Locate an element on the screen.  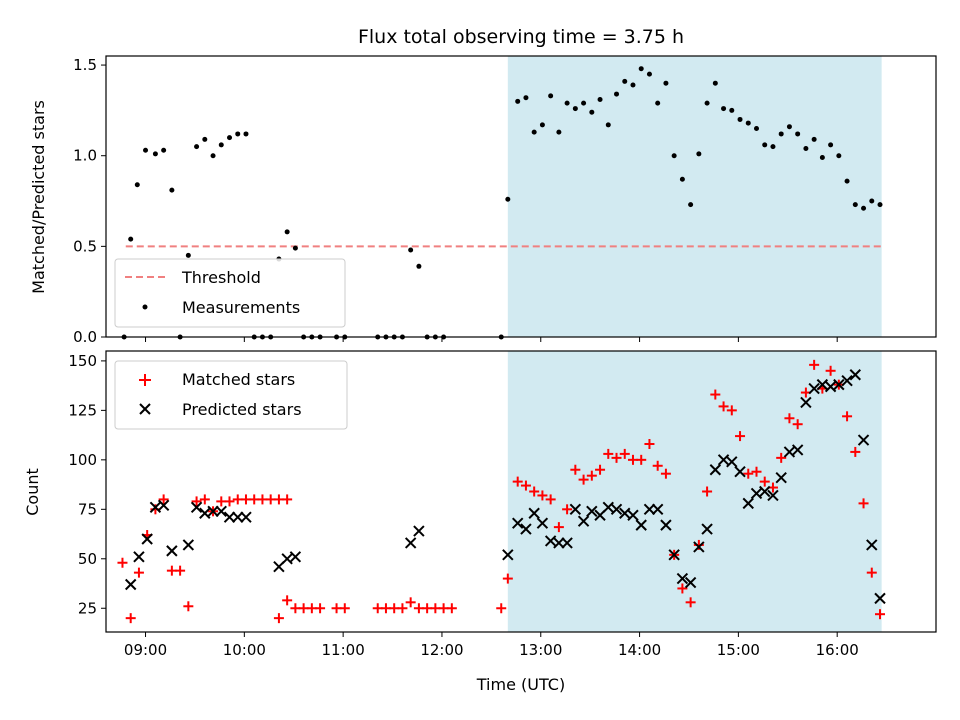
y-tick-label: 75 is located at coordinates (87, 509).